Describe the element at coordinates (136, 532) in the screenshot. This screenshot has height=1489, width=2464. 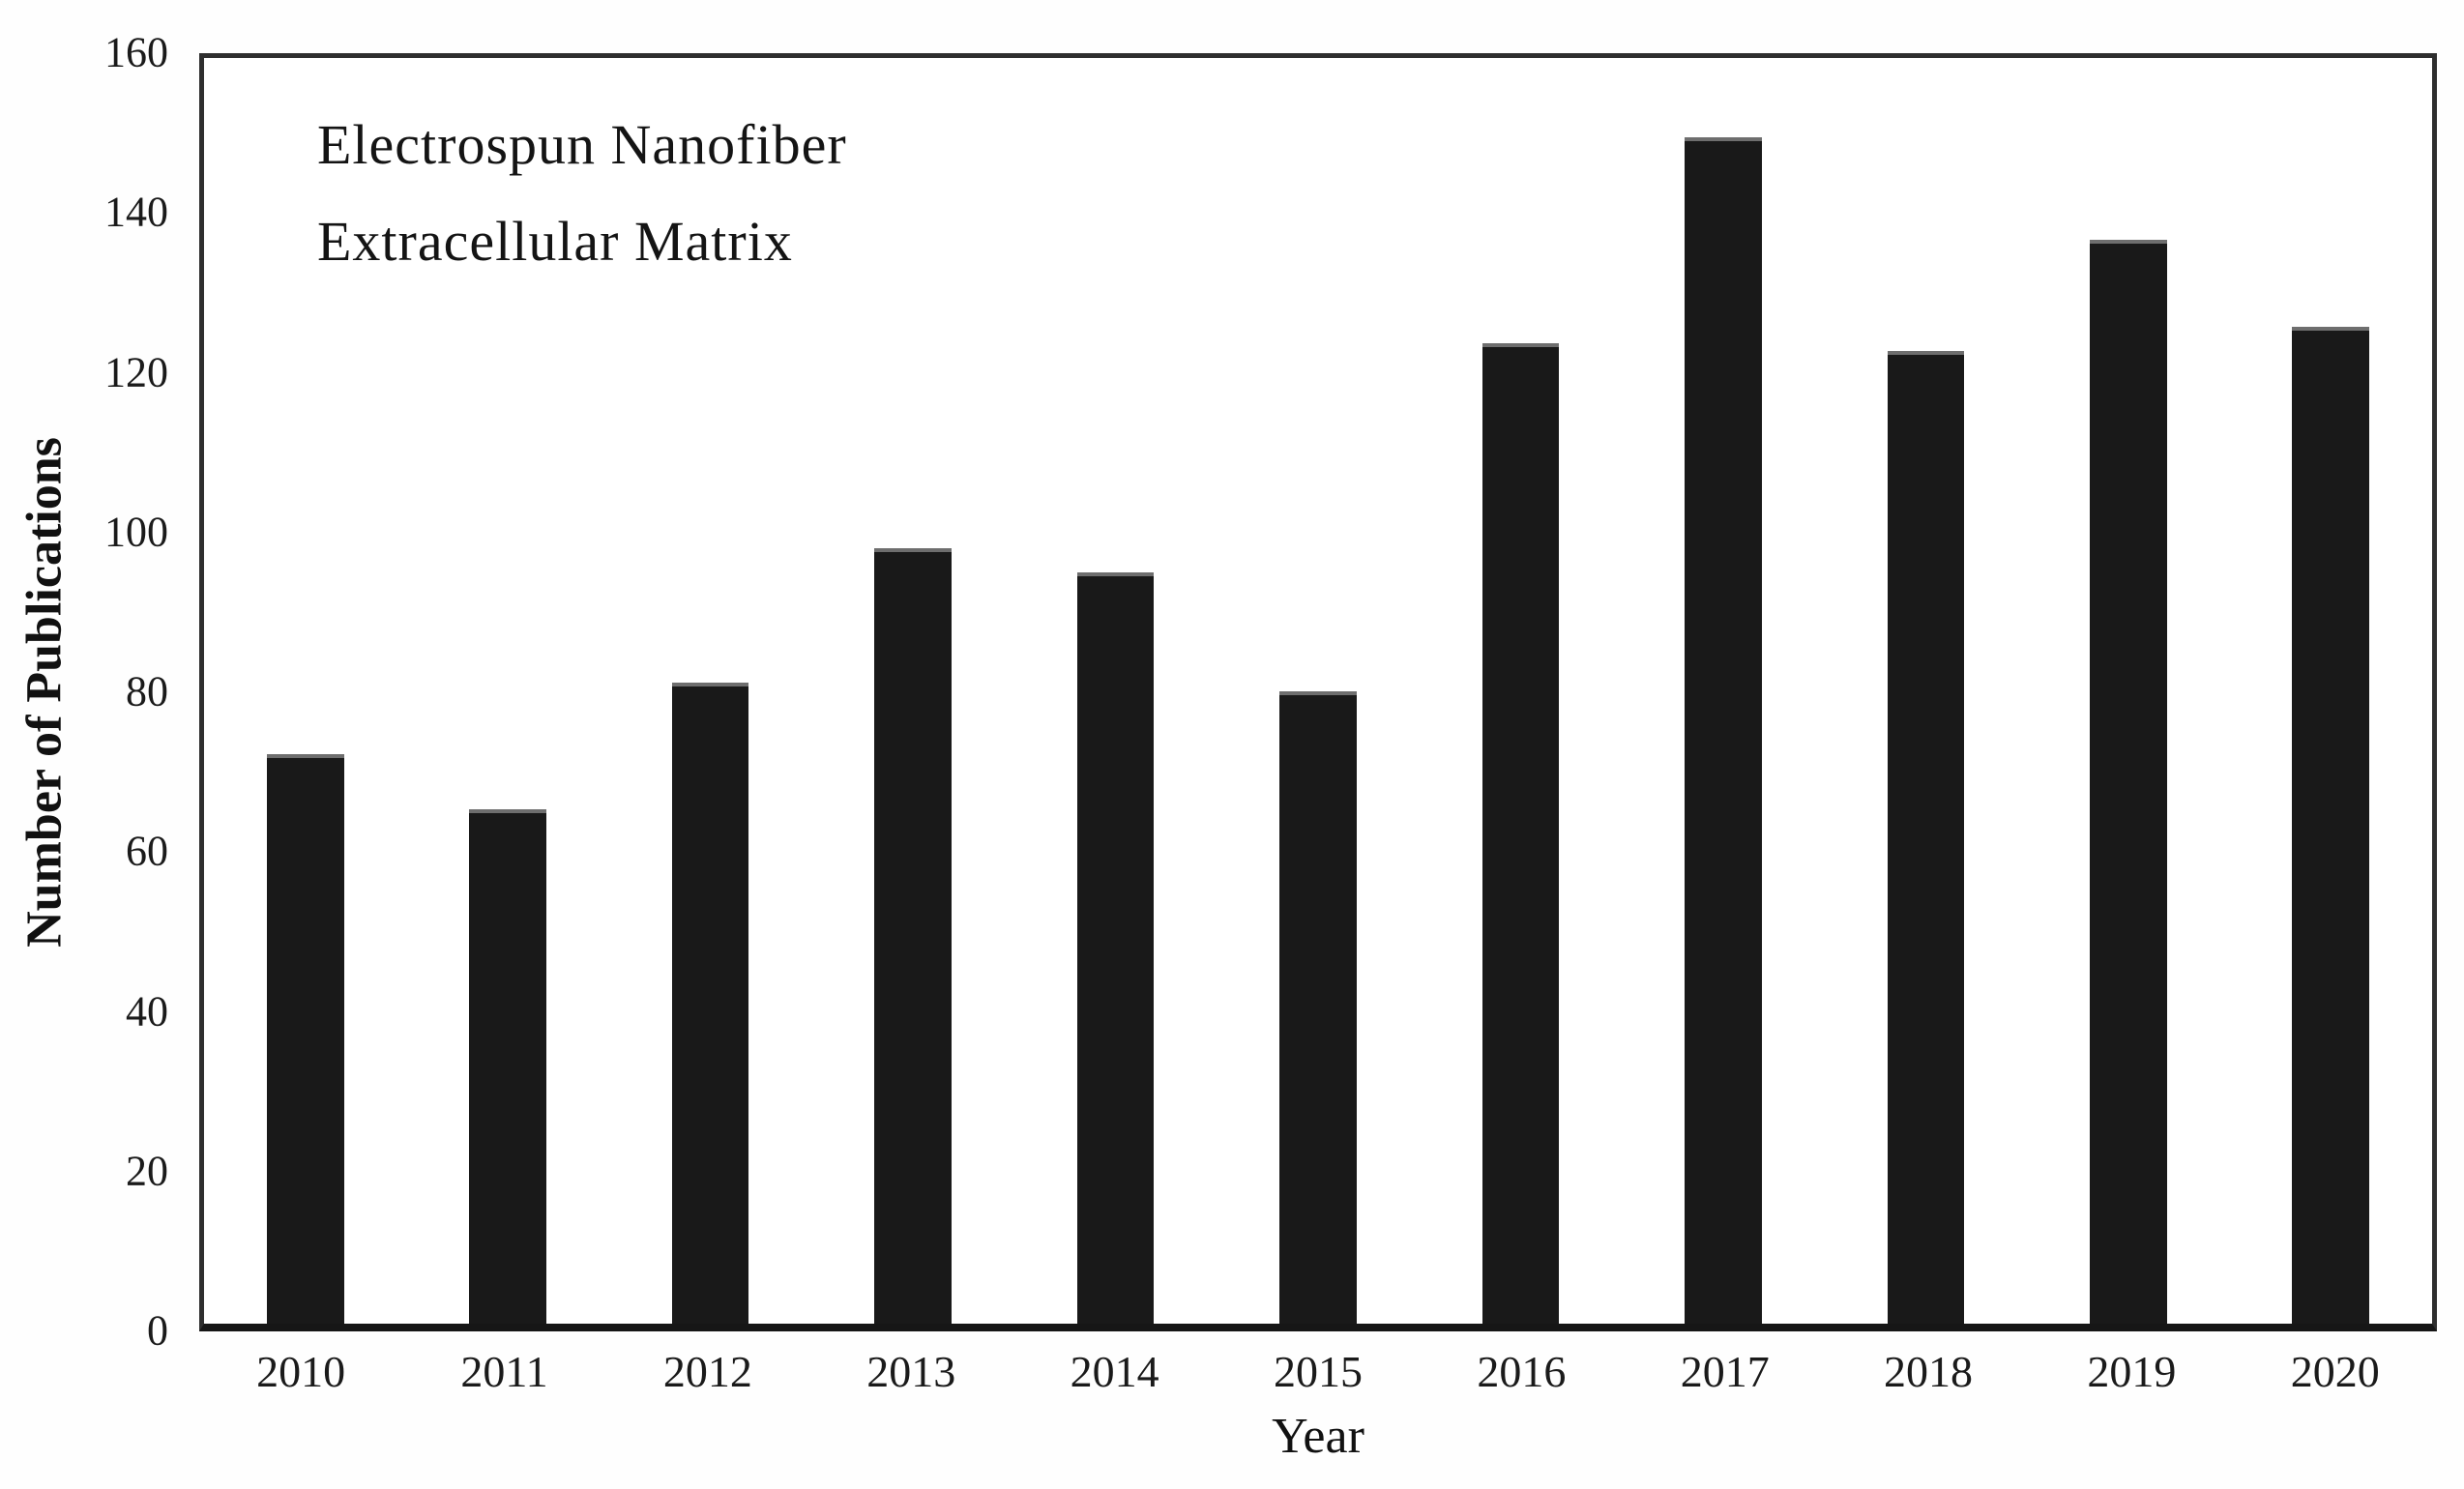
I see `y-tick-label-100: 100` at that location.